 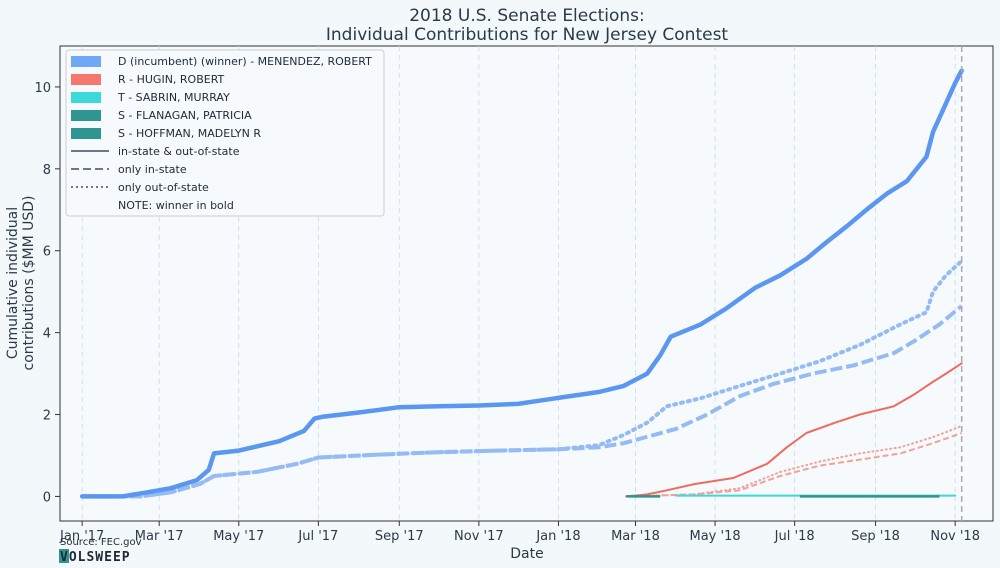 I want to click on legend-label-dotted: only out-of-state, so click(x=163, y=187).